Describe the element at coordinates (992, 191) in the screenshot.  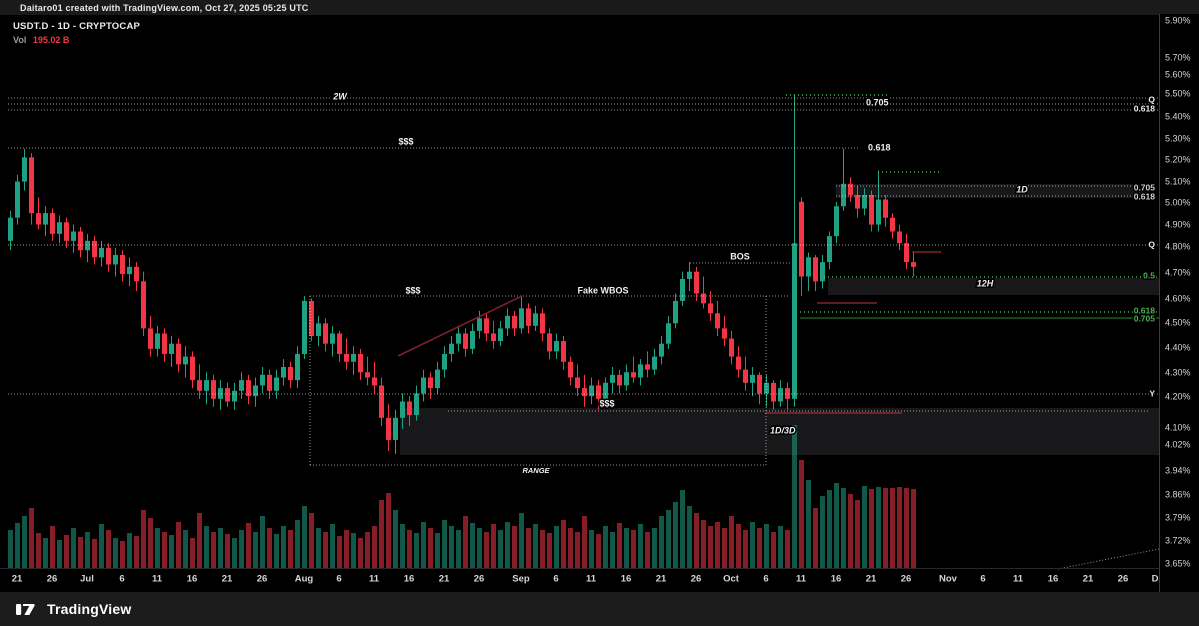
I see `zone-1d` at that location.